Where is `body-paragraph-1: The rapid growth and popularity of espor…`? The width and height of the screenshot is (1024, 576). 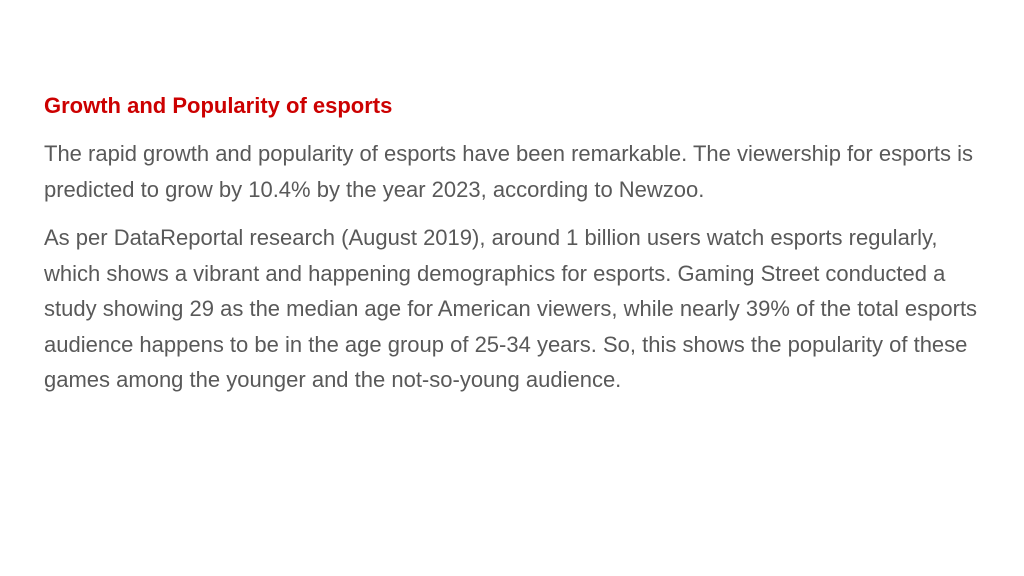
body-paragraph-1: The rapid growth and popularity of espor… is located at coordinates (508, 171).